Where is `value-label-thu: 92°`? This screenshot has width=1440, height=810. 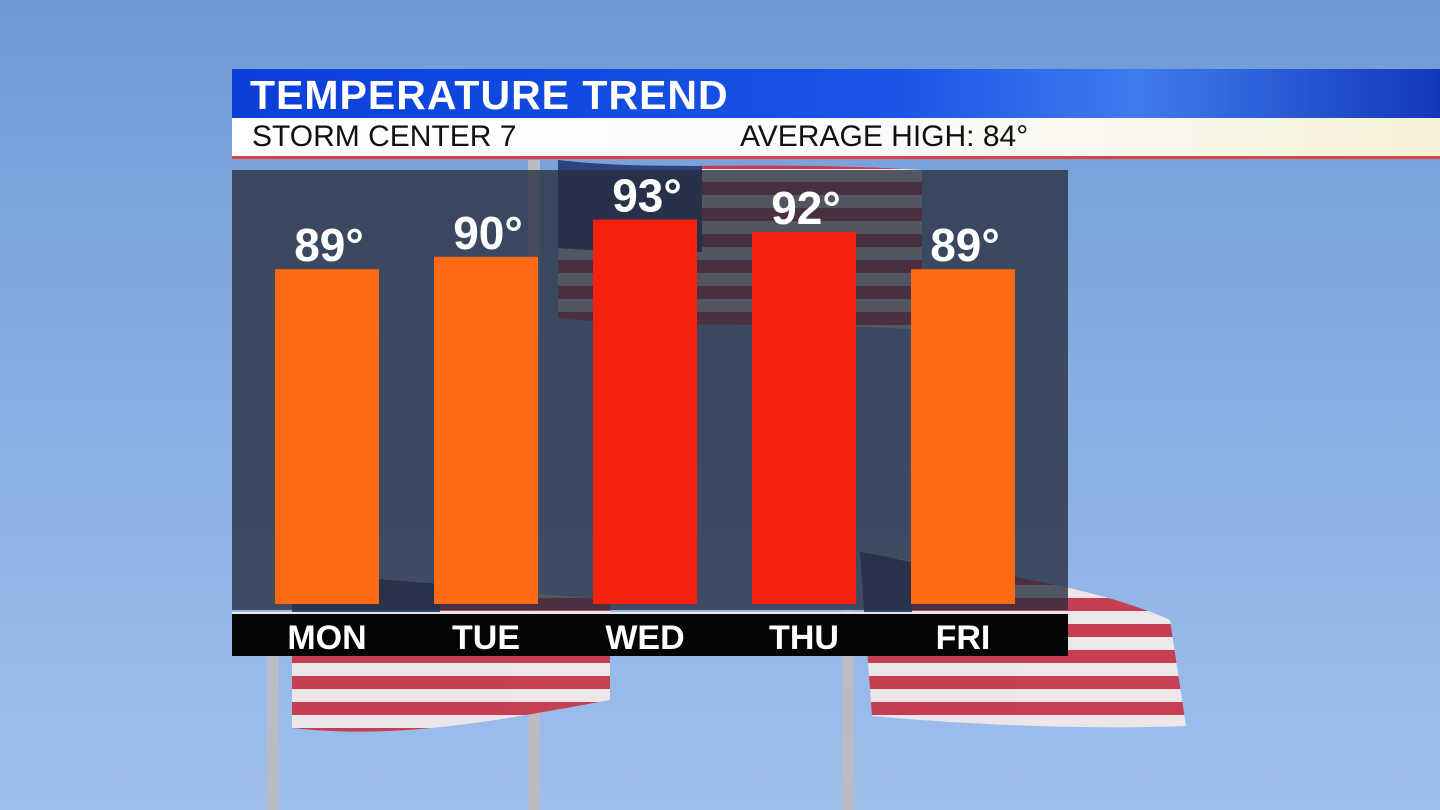
value-label-thu: 92° is located at coordinates (806, 208).